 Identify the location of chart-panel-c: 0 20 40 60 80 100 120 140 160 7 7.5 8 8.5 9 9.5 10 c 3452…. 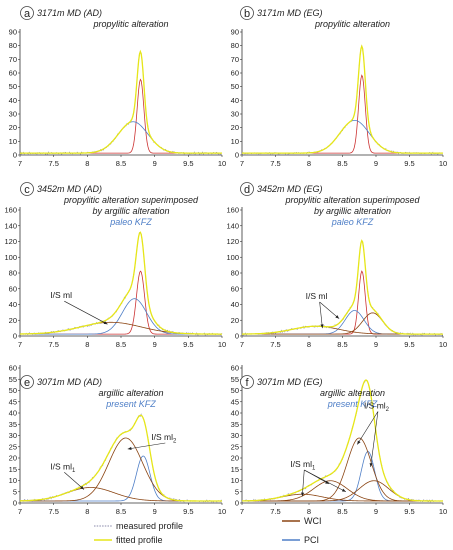
(115, 265).